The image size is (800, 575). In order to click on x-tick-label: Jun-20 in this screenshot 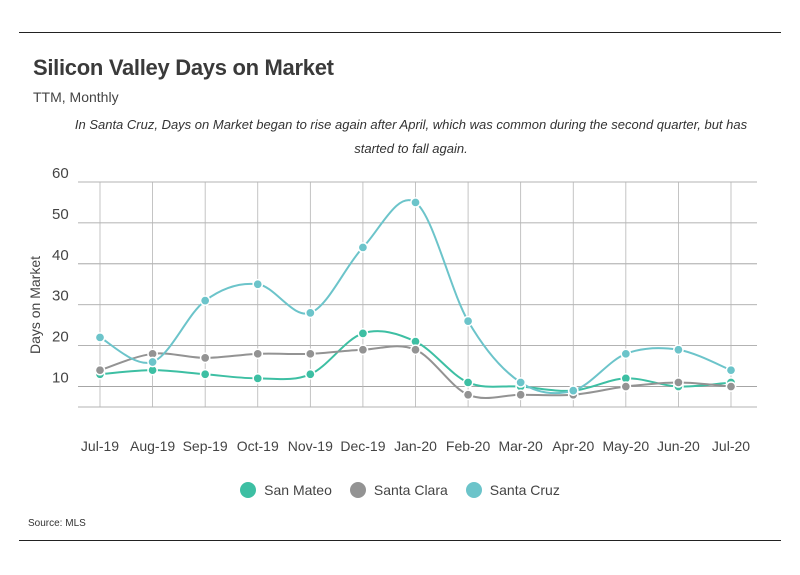, I will do `click(678, 446)`.